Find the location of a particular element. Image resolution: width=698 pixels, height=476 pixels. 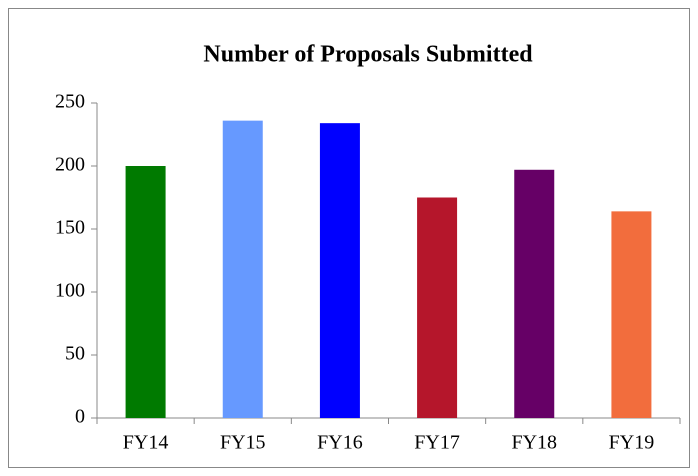

y-tick-label: 200 is located at coordinates (70, 165).